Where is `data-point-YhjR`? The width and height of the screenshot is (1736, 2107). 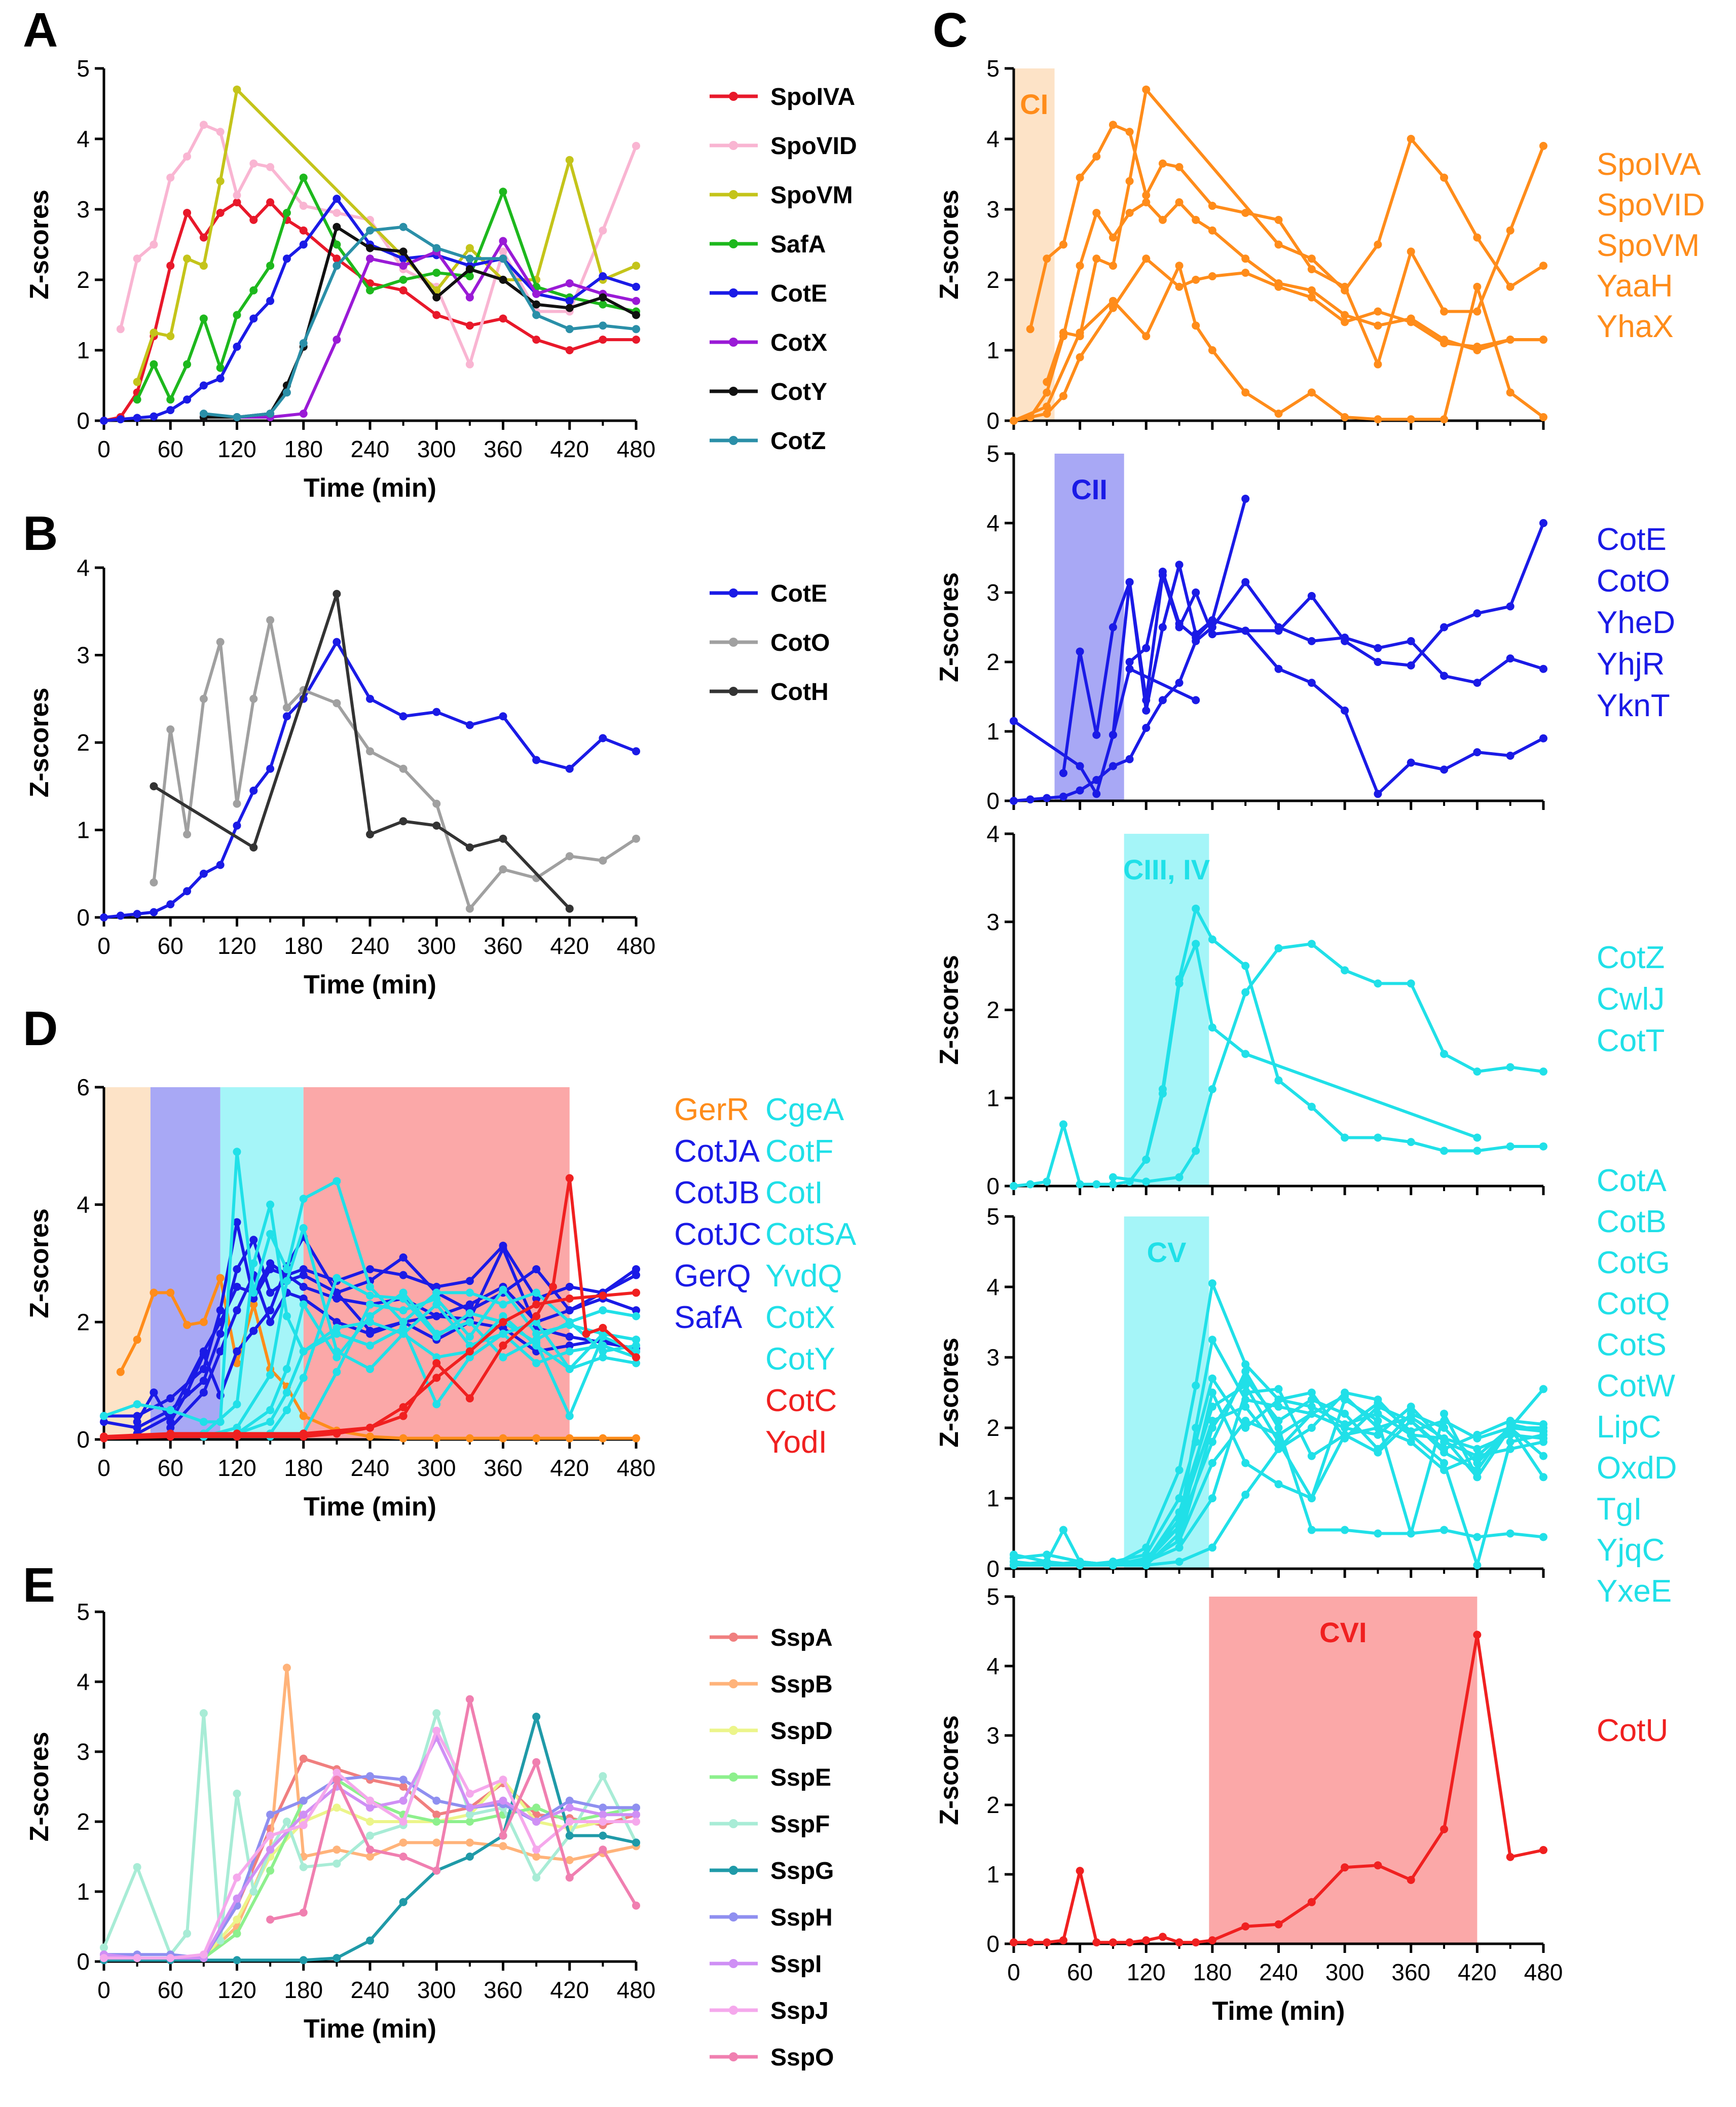
data-point-YhjR is located at coordinates (1129, 662).